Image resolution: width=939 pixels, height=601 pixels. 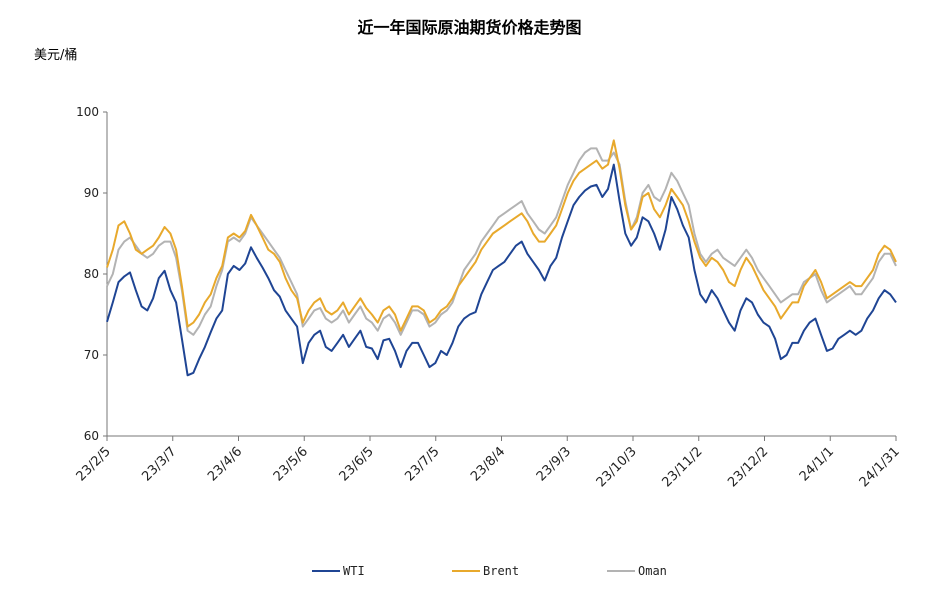 I want to click on x-tick-label: 23/7/5, so click(x=422, y=464).